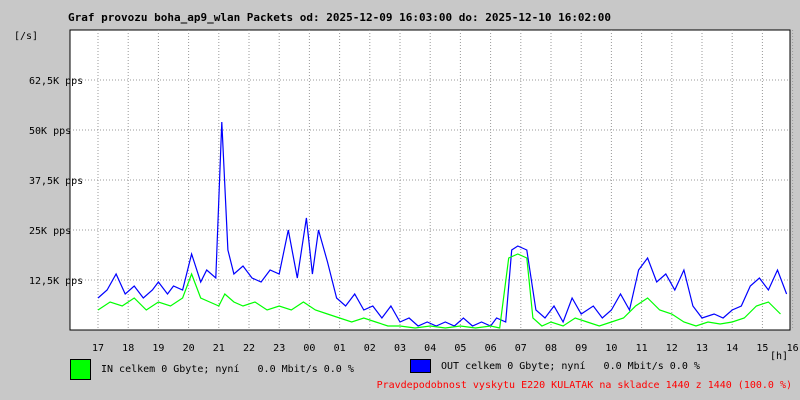 This screenshot has height=400, width=800. Describe the element at coordinates (56, 81) in the screenshot. I see `y-tick-label: 62,5K pps` at that location.